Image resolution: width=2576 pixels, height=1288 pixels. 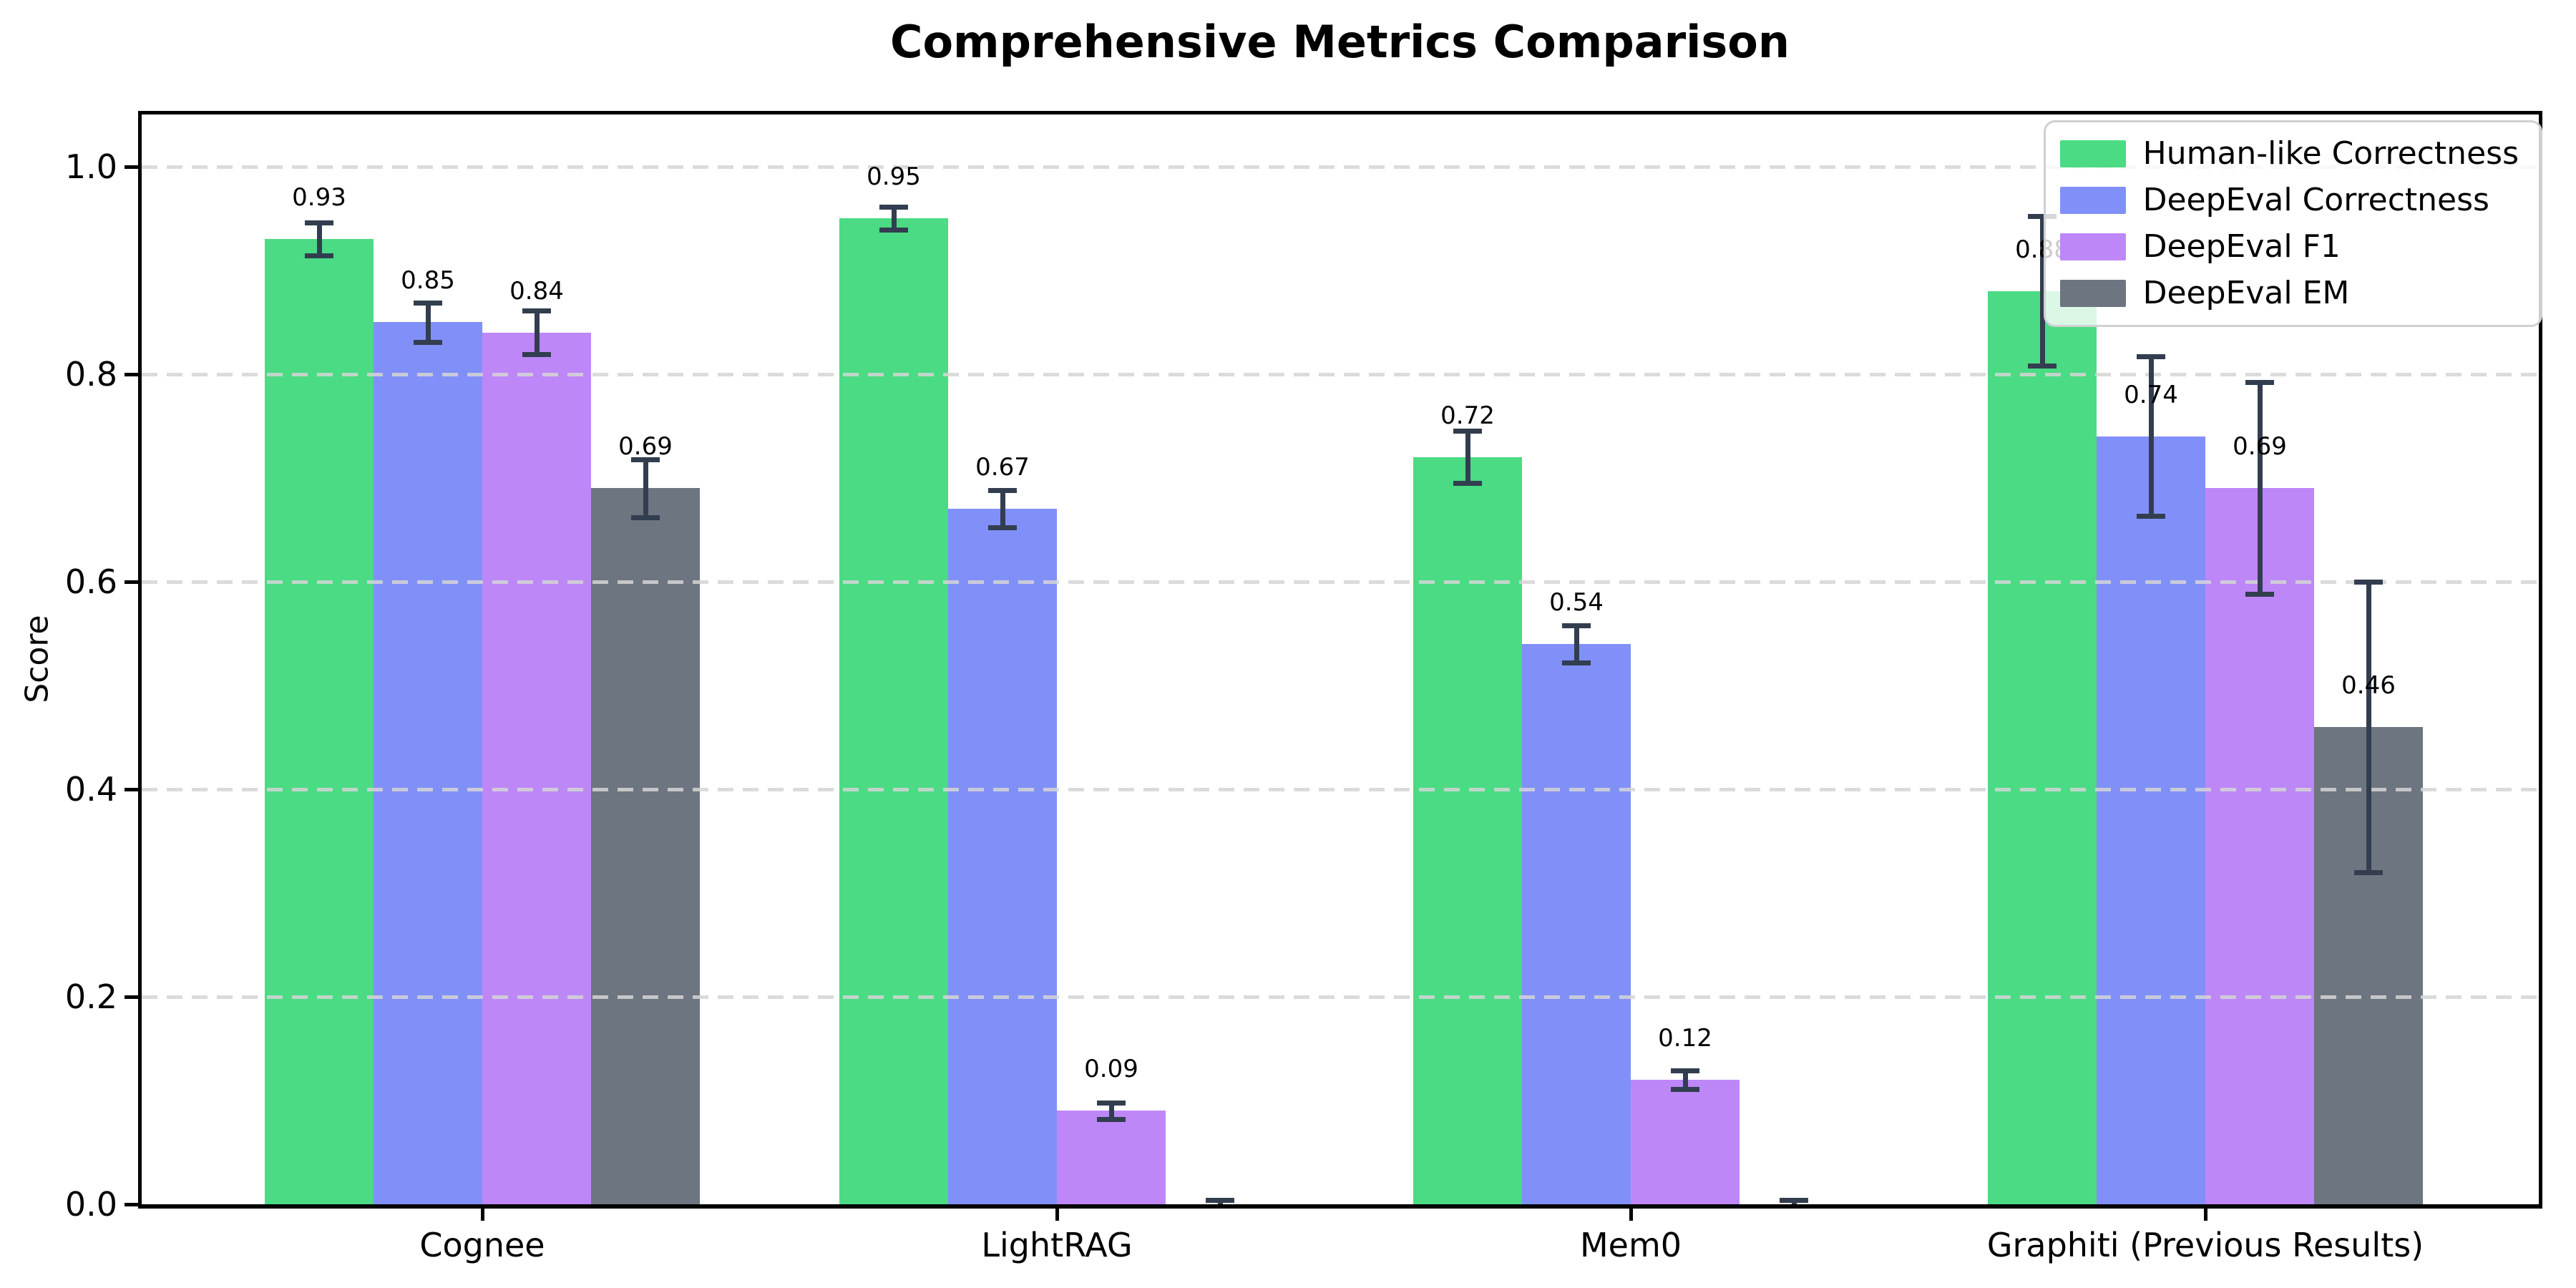 What do you see at coordinates (90, 581) in the screenshot?
I see `y-tick-label: 0.6` at bounding box center [90, 581].